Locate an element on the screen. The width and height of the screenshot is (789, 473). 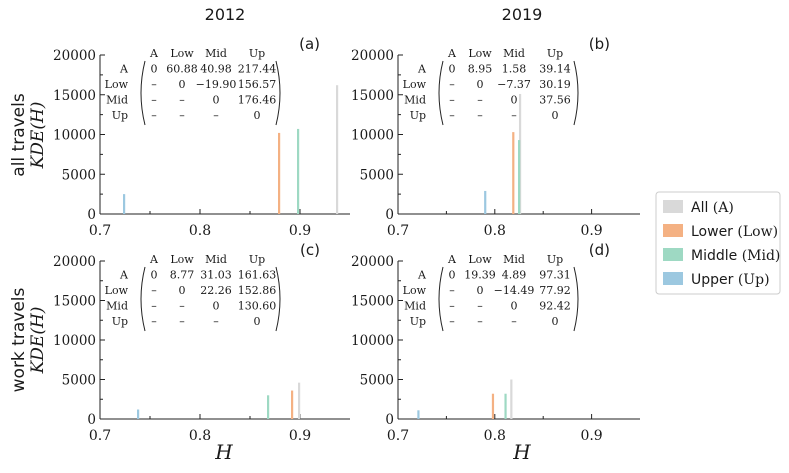
matrix-cell: 8.95 is located at coordinates (480, 69).